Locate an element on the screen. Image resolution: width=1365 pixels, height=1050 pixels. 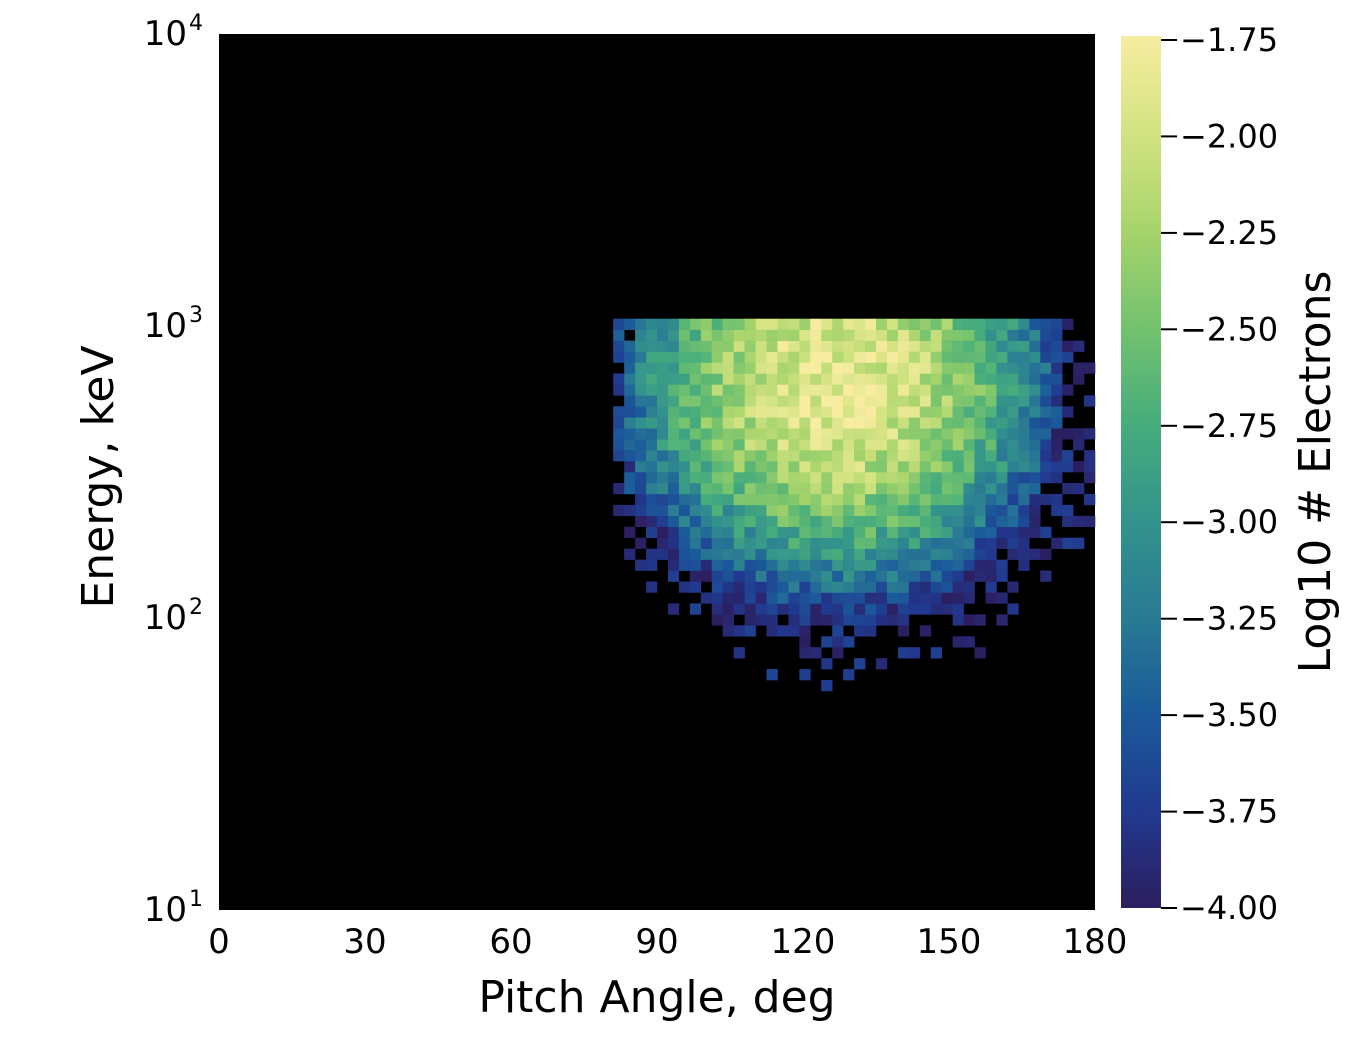
x-tick-label: 120 is located at coordinates (803, 942).